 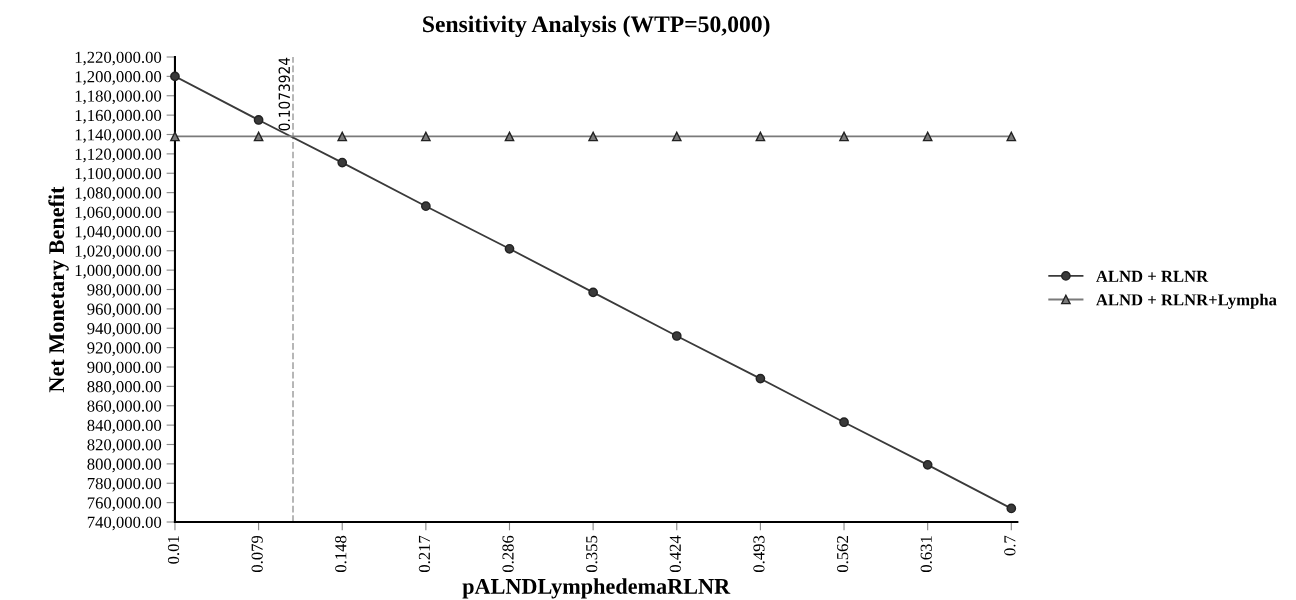 What do you see at coordinates (124, 368) in the screenshot?
I see `y-tick-label: 900,000.00` at bounding box center [124, 368].